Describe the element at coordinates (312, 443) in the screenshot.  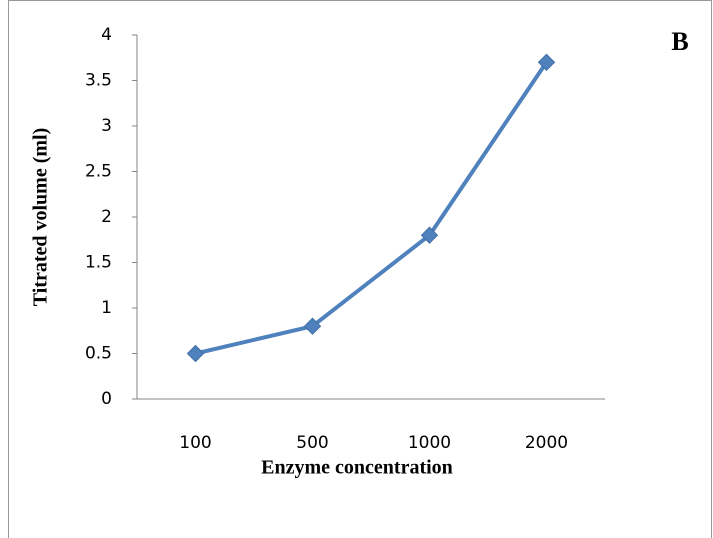
I see `x-tick-label: 500` at that location.